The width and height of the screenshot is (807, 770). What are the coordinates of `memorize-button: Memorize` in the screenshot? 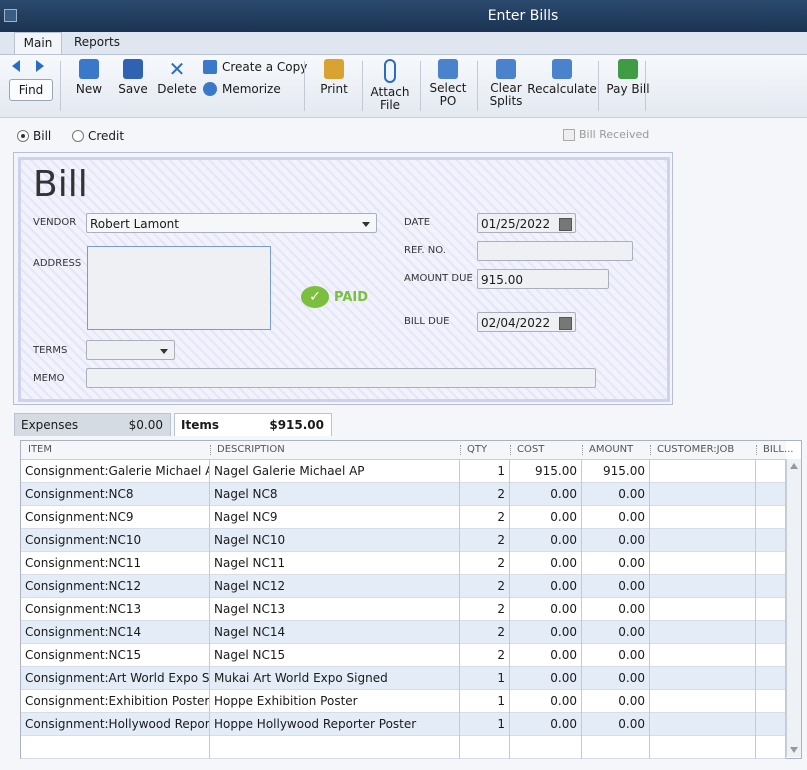 It's located at (251, 89).